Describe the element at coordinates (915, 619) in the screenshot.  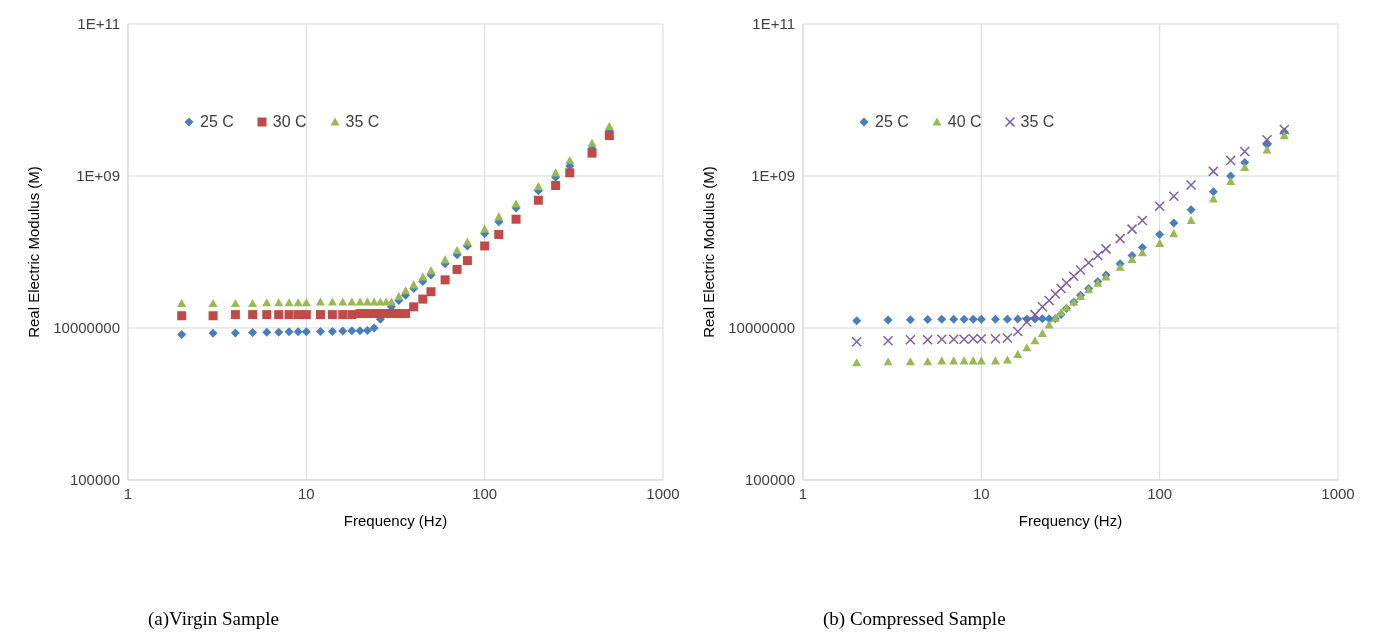
I see `text: (b) Compressed Sample` at that location.